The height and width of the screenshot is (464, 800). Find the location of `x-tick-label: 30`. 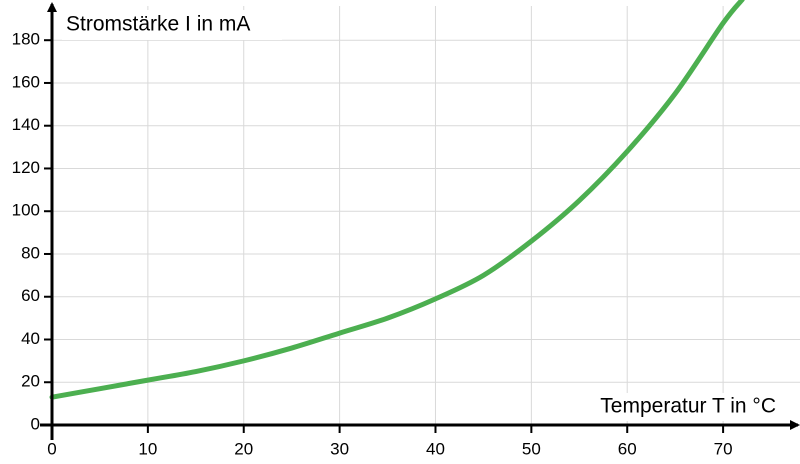

x-tick-label: 30 is located at coordinates (339, 448).